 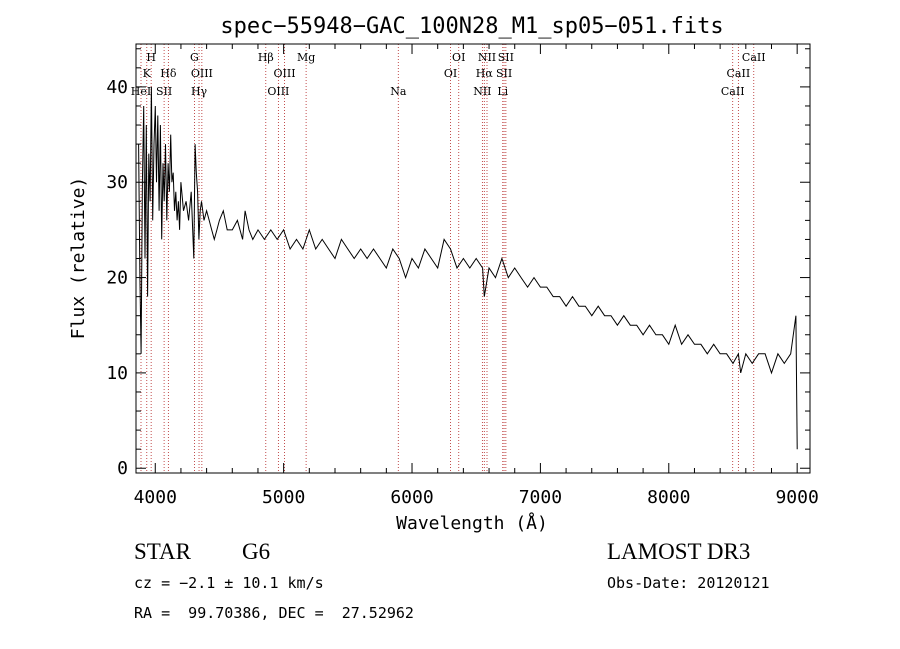 What do you see at coordinates (306, 57) in the screenshot?
I see `spectral-line-label: Mg` at bounding box center [306, 57].